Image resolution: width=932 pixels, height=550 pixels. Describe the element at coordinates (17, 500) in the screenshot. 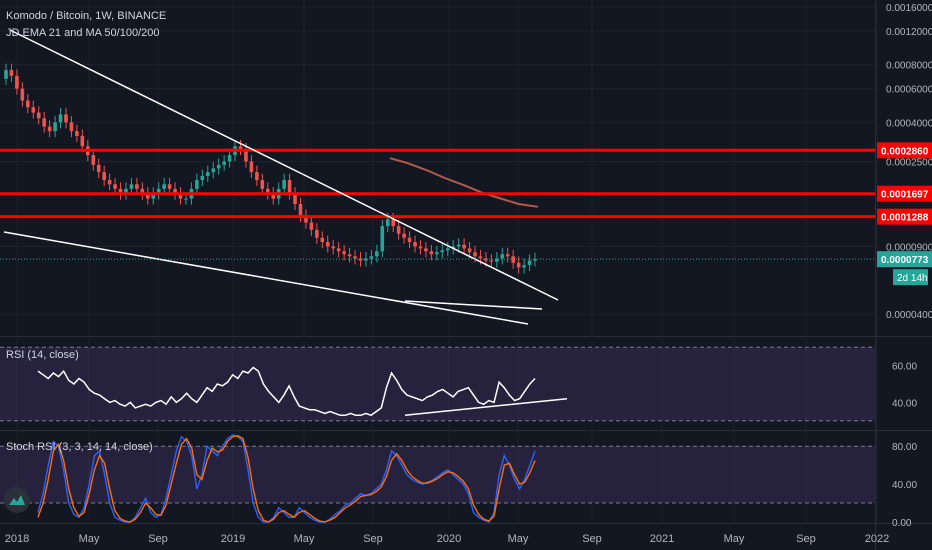

I see `tradingview-logo-icon` at that location.